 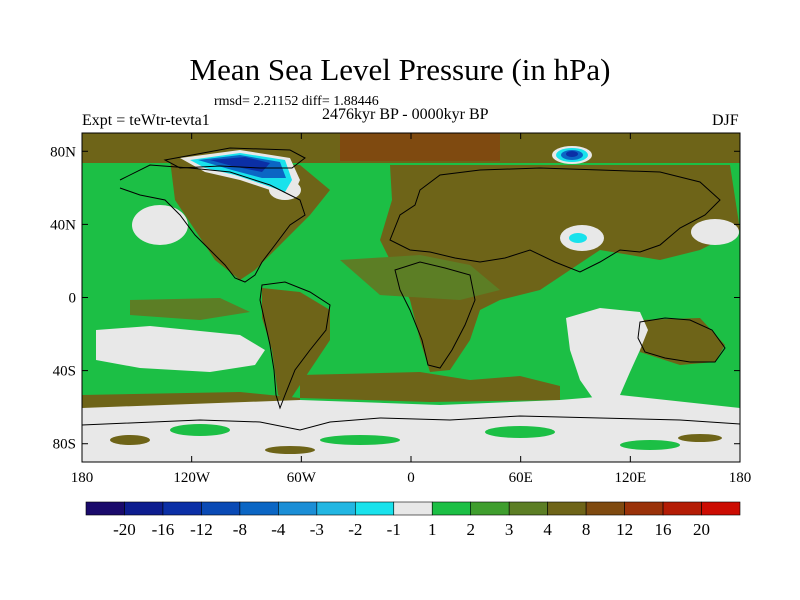 I want to click on lon-tick-label: 60E, so click(x=521, y=478).